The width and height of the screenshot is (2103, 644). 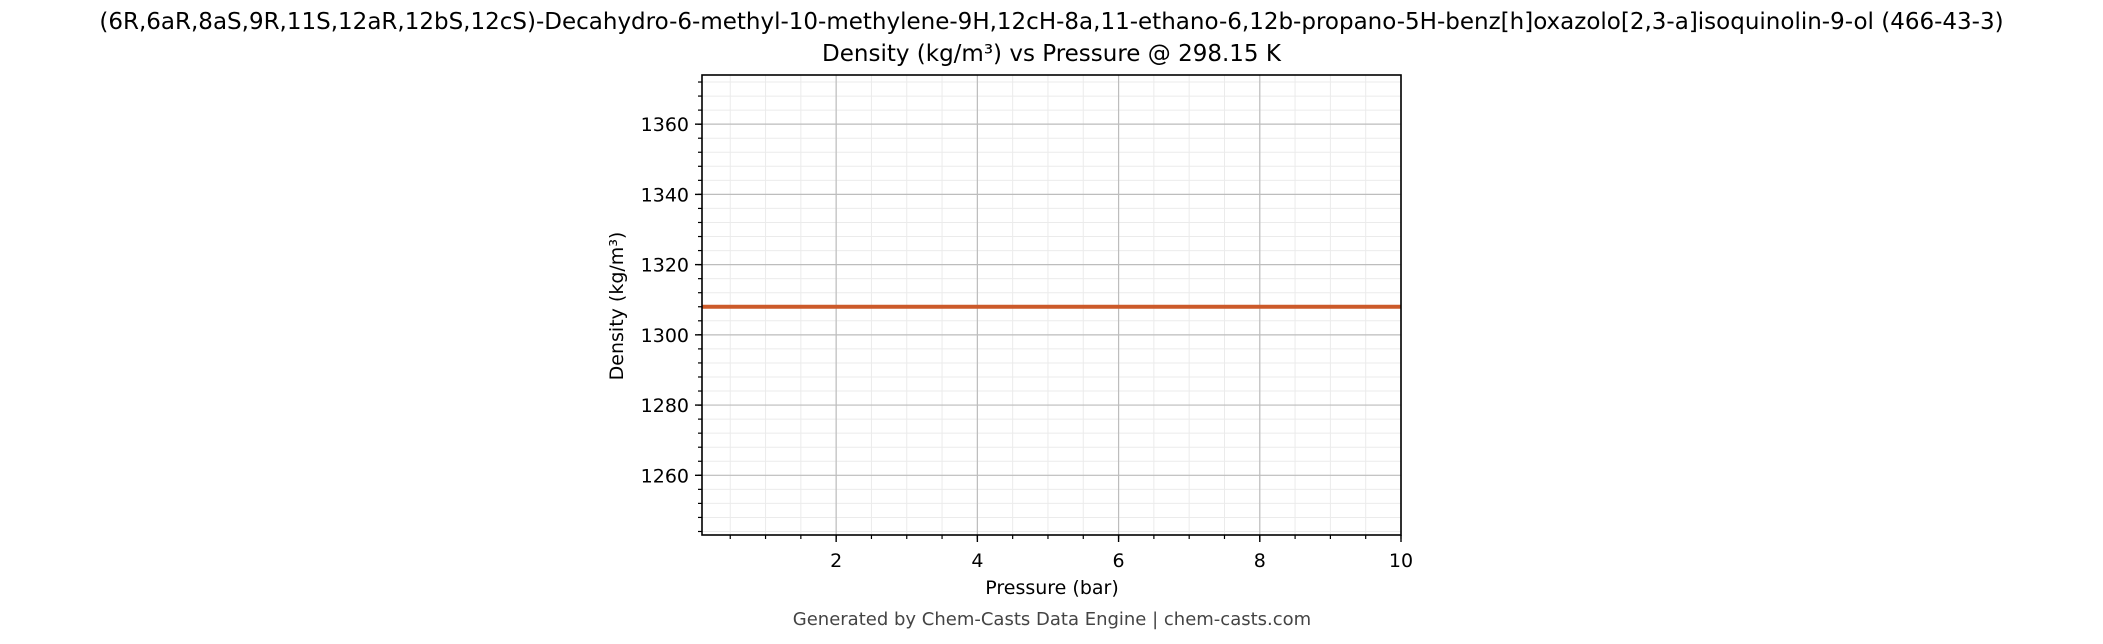 What do you see at coordinates (1260, 561) in the screenshot?
I see `x-tick-label: 8` at bounding box center [1260, 561].